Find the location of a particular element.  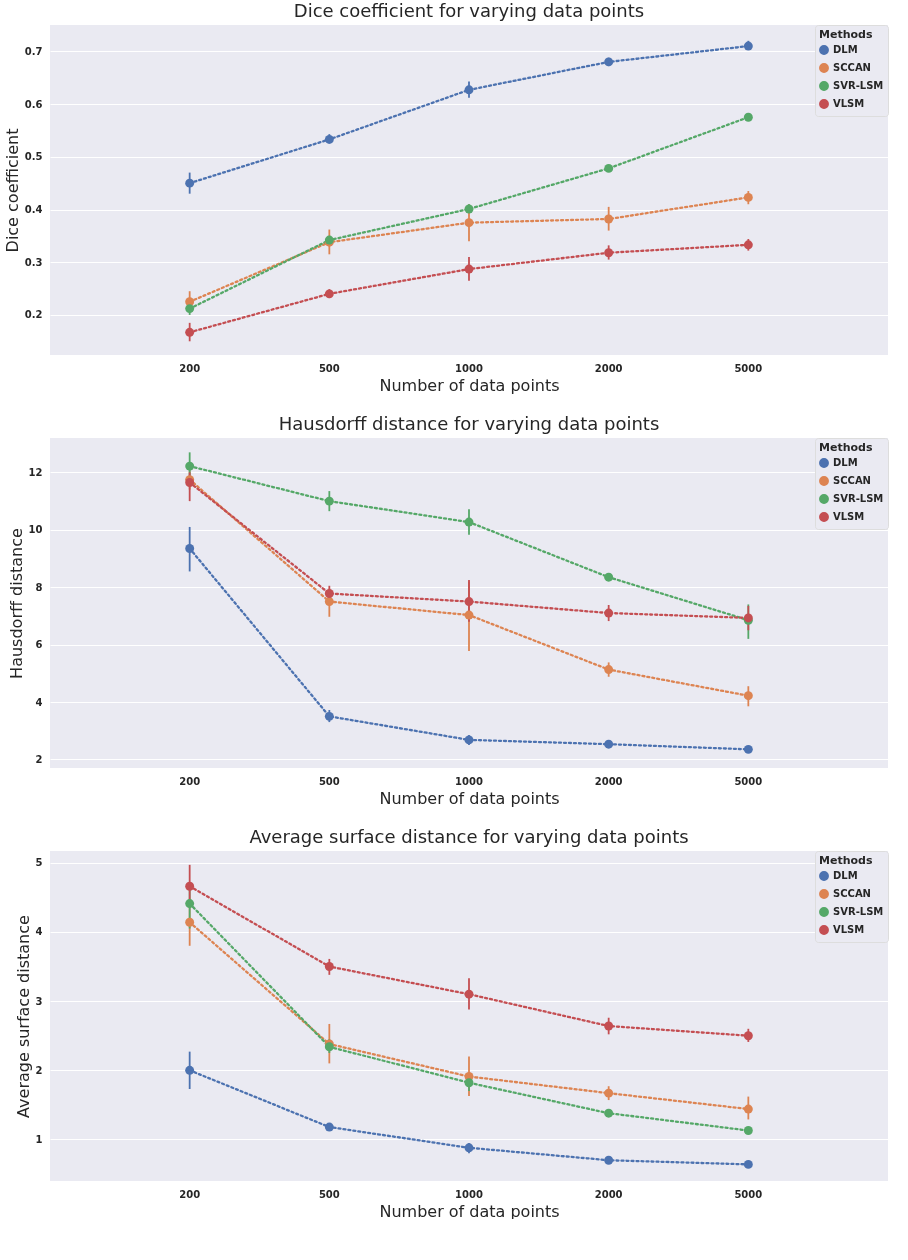

y-tick-label: 8 is located at coordinates (39, 587).